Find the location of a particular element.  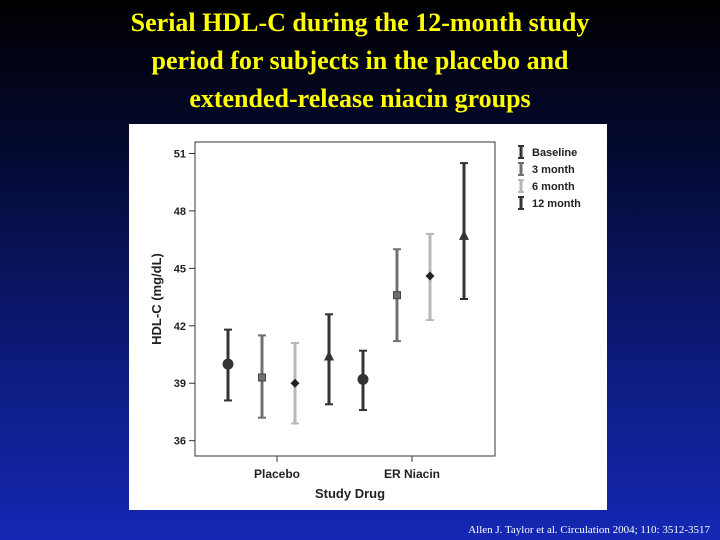

legend-label: 3 month is located at coordinates (553, 170).